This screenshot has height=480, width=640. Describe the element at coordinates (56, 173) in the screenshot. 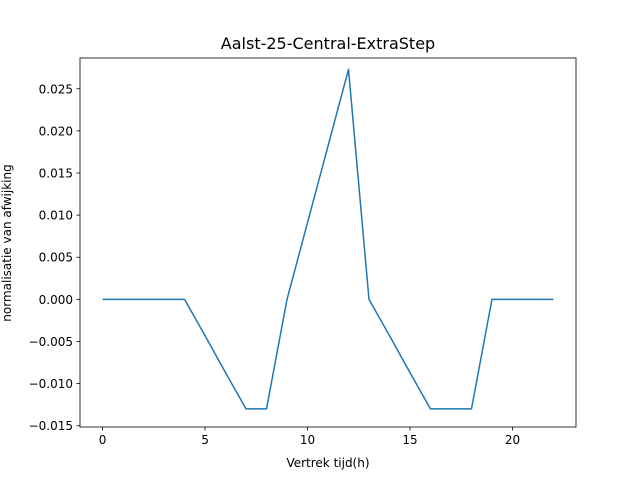

I see `y-tick-label: 0.015` at that location.